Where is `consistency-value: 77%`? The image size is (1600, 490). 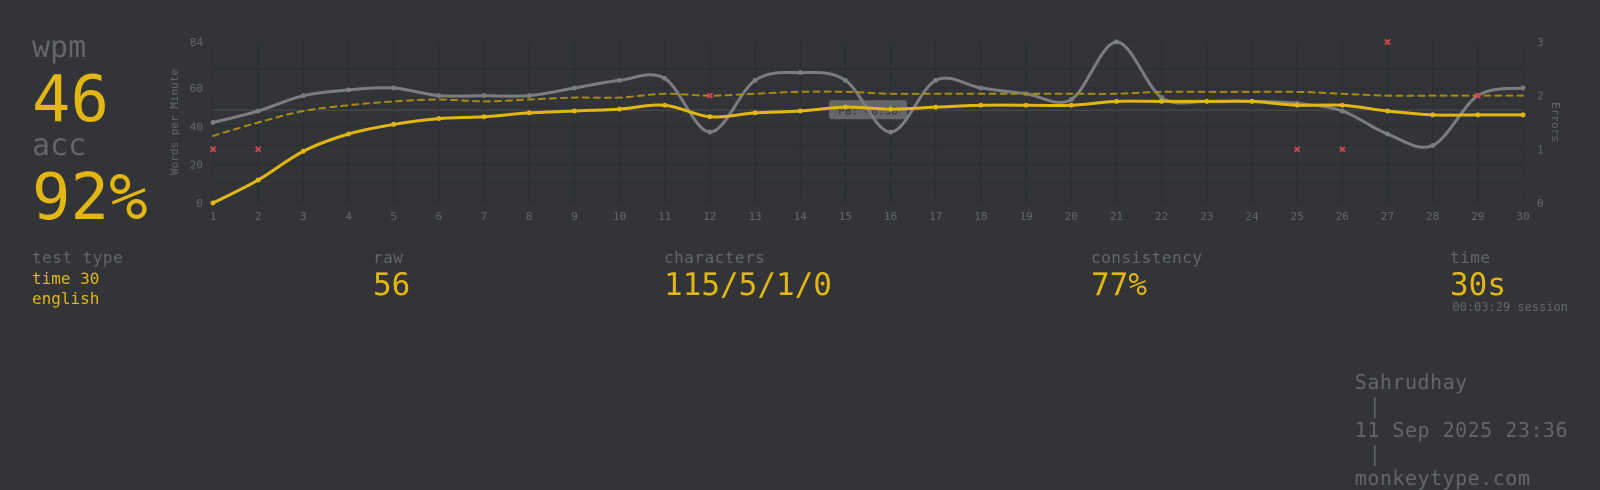 consistency-value: 77% is located at coordinates (1119, 285).